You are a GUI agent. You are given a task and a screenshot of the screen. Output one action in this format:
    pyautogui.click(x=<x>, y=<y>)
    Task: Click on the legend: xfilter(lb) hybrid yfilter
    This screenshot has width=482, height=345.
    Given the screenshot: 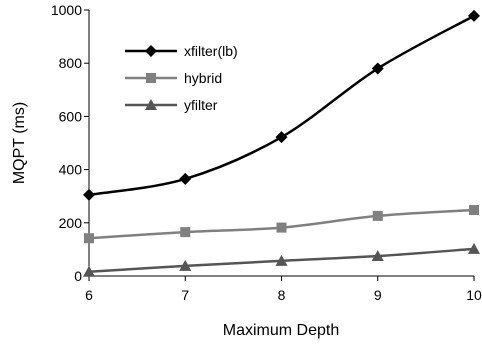 What is the action you would take?
    pyautogui.click(x=181, y=78)
    